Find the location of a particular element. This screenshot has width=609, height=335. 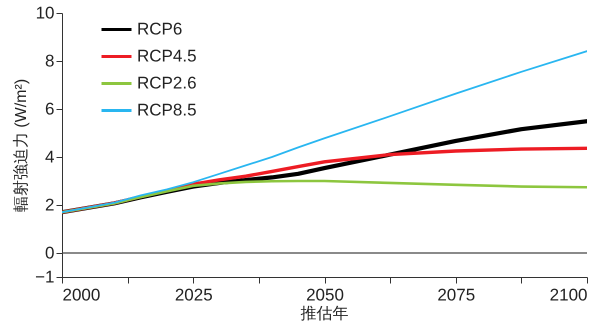

legend-label: RCP4.5 is located at coordinates (167, 56).